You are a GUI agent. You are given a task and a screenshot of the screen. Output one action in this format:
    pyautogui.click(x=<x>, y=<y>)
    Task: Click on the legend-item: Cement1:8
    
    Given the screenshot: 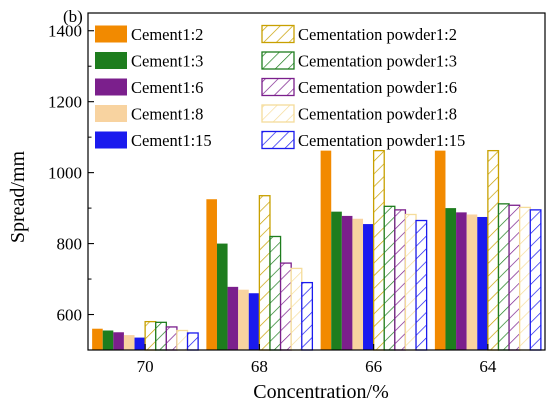 What is the action you would take?
    pyautogui.click(x=149, y=114)
    